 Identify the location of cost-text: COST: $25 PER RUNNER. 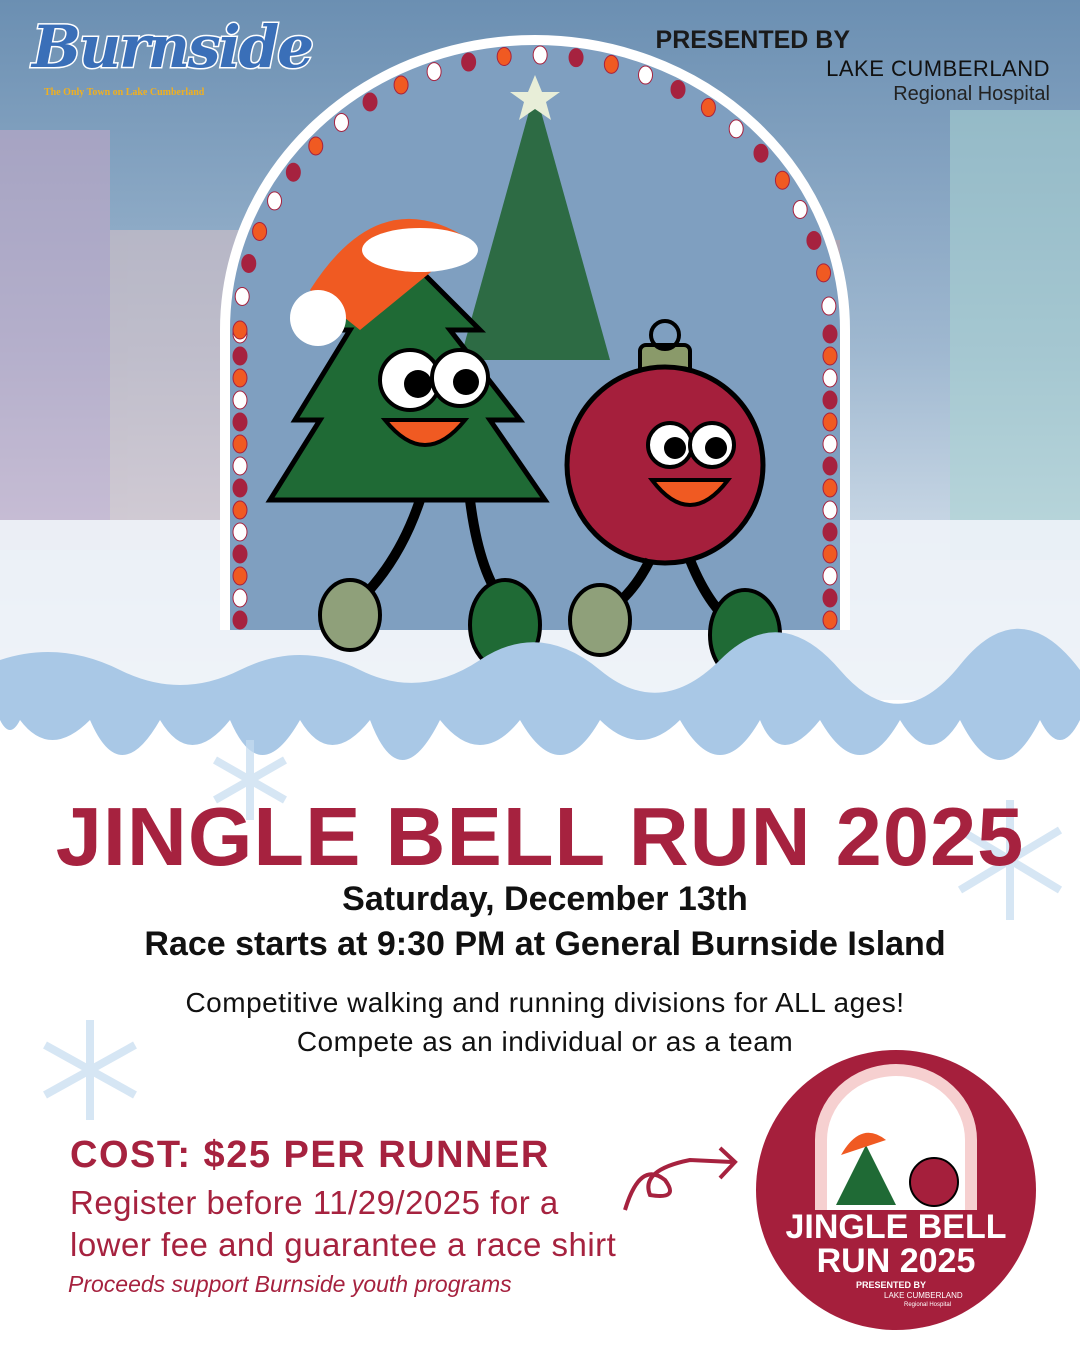
(310, 1155).